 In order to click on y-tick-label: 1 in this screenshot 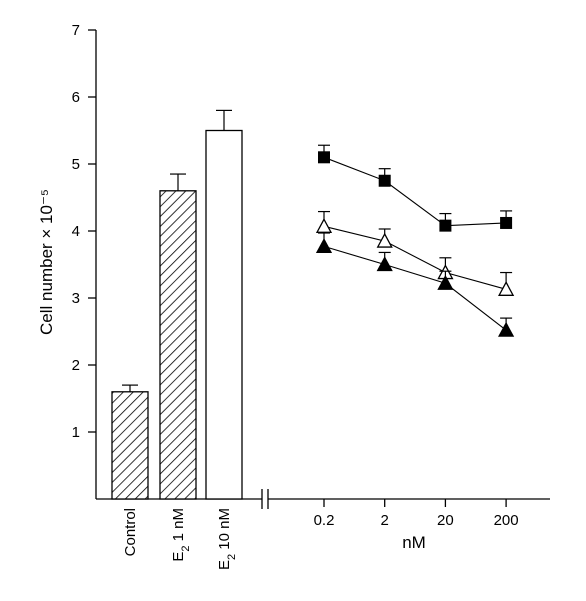, I will do `click(76, 432)`.